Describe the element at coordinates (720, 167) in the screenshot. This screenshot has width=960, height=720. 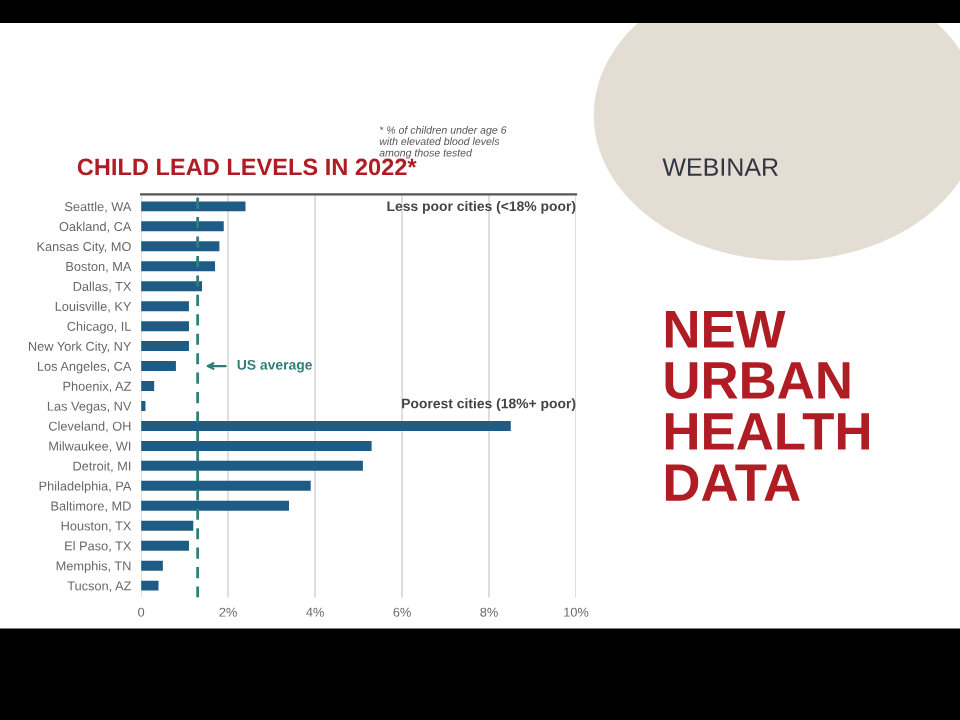
I see `text: WEBINAR` at that location.